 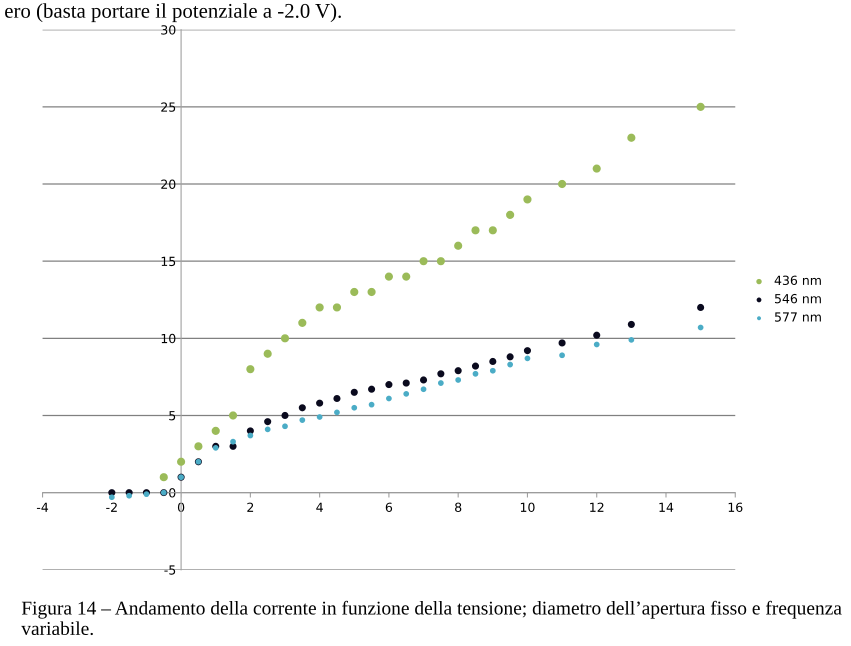 I want to click on y-tick-label: -5, so click(x=170, y=570).